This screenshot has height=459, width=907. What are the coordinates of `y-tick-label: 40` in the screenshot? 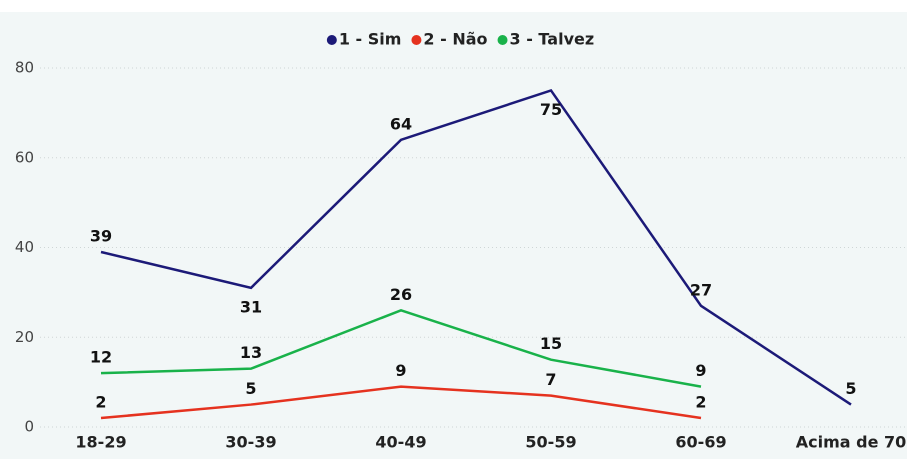 It's located at (24, 247).